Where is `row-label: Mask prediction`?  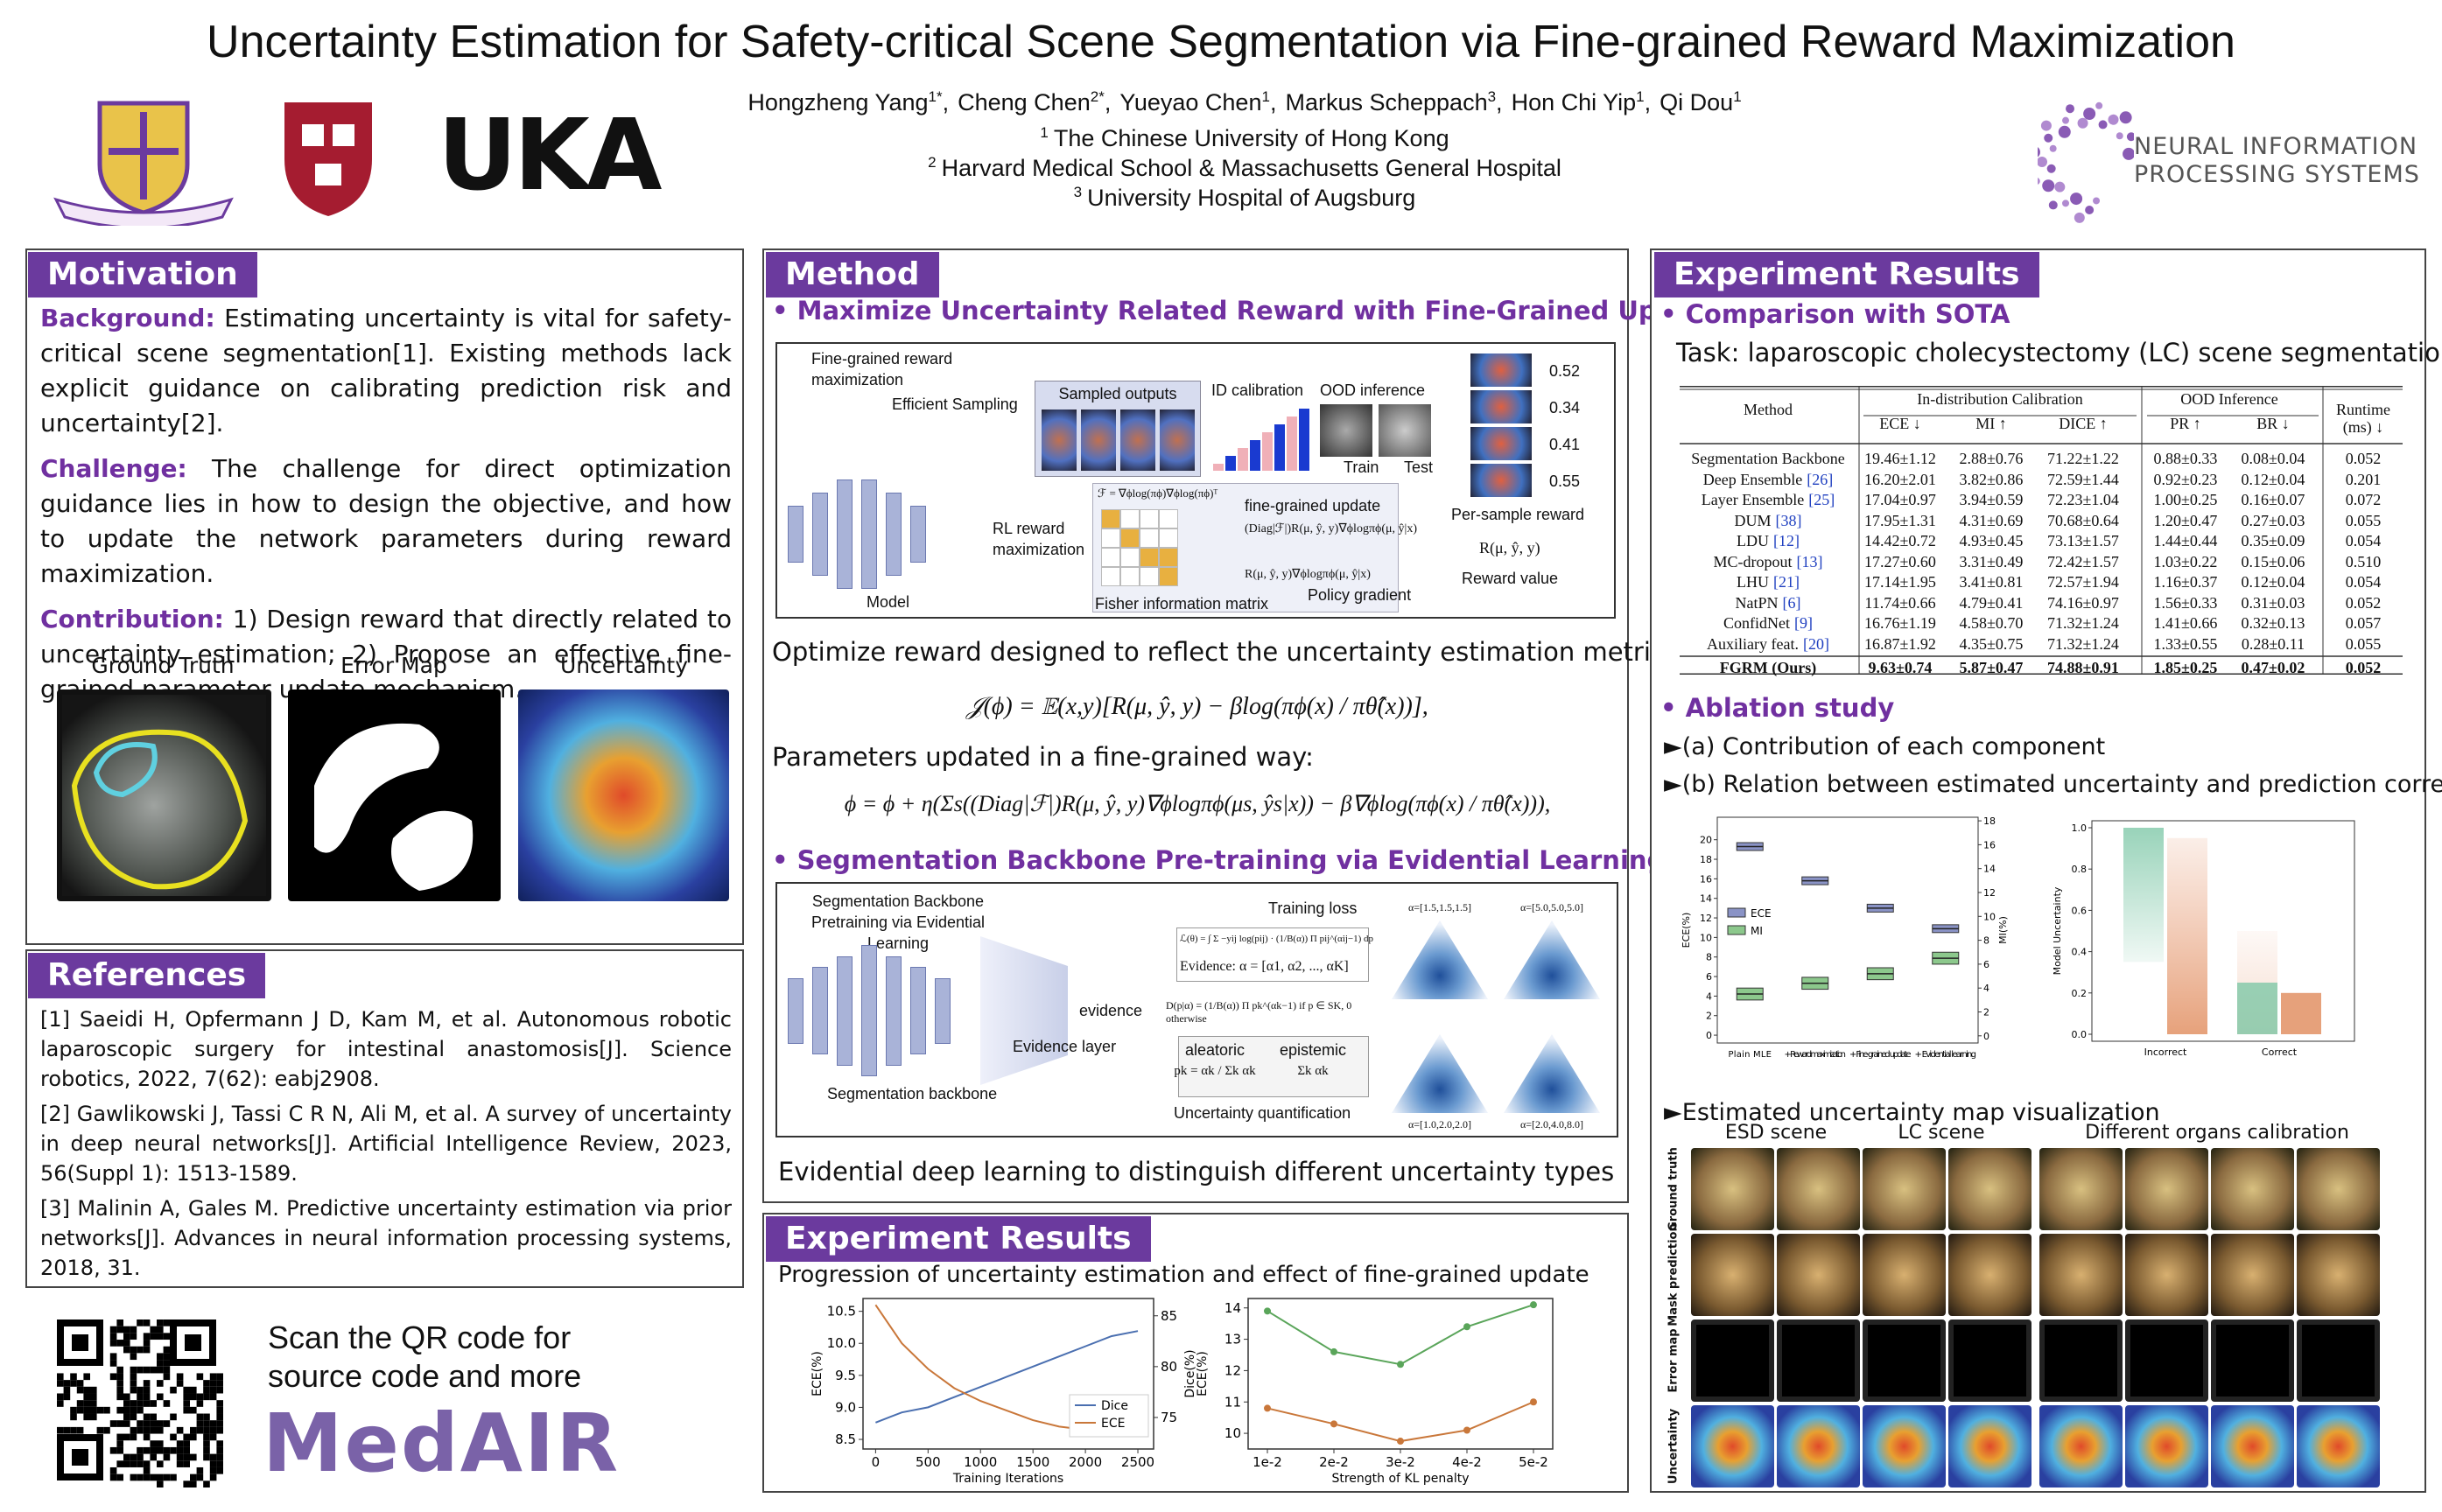
row-label: Mask prediction is located at coordinates (1674, 1274).